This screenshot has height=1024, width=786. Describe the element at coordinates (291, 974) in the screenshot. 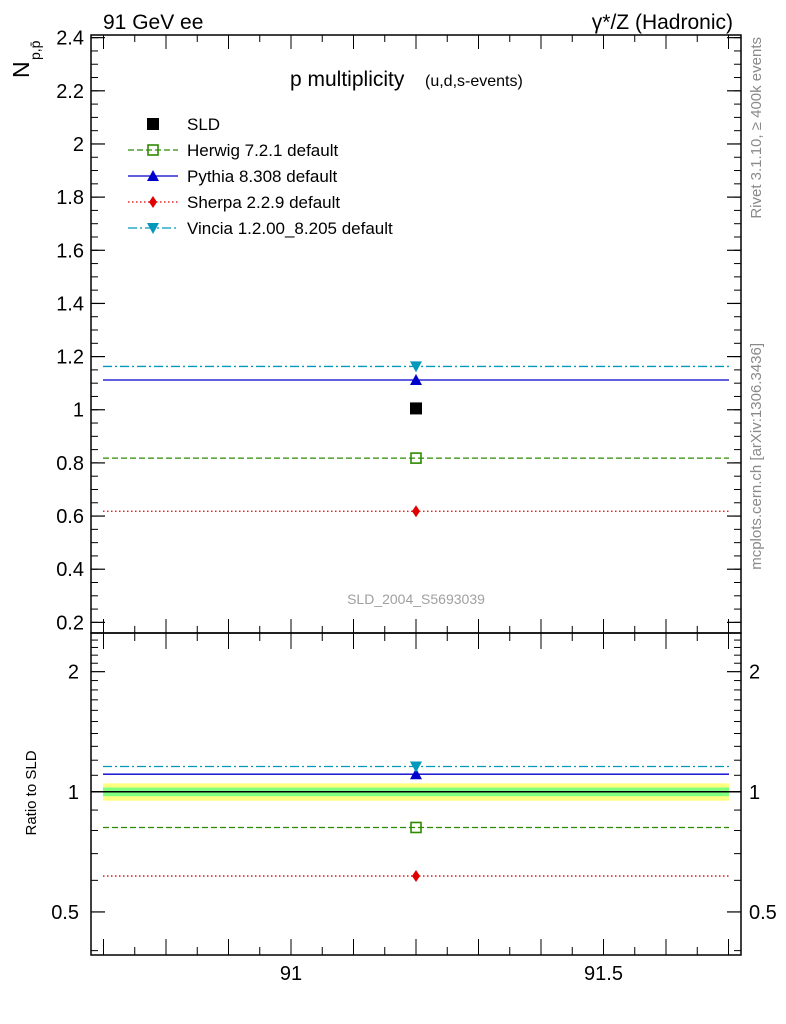

I see `ratio-xtick-label: 91` at that location.